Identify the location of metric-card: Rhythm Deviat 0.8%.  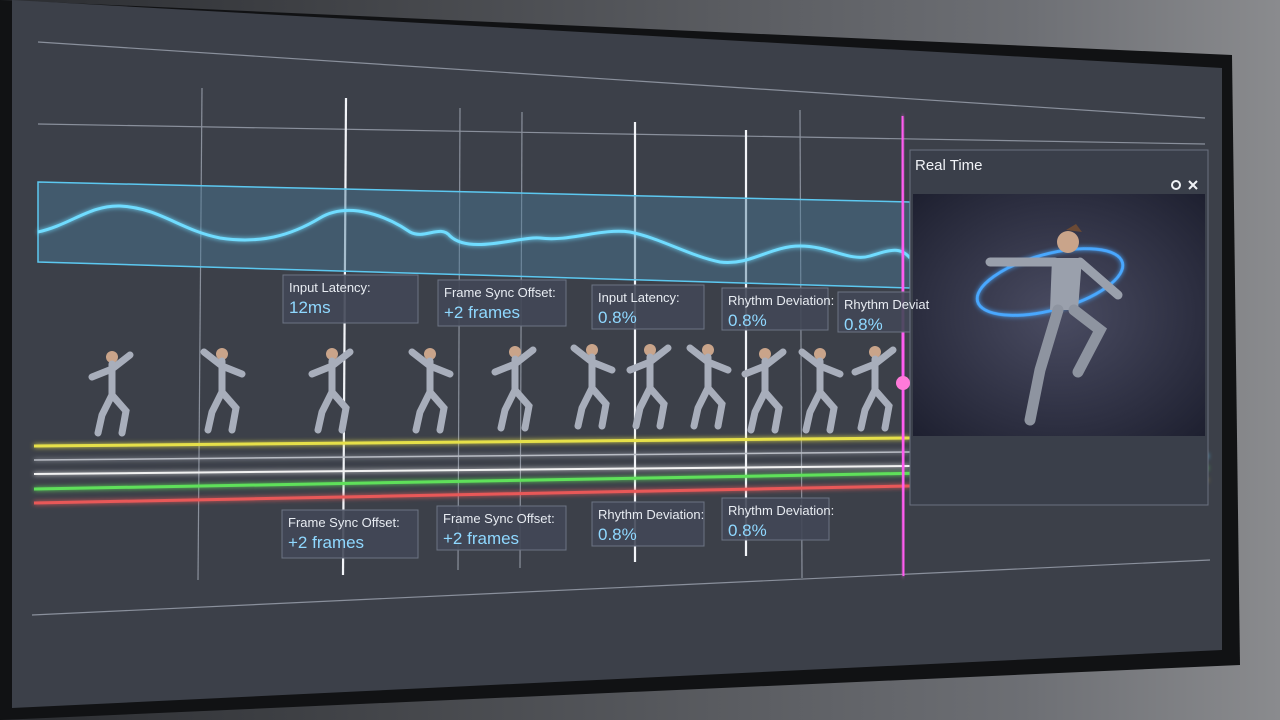
(883, 312).